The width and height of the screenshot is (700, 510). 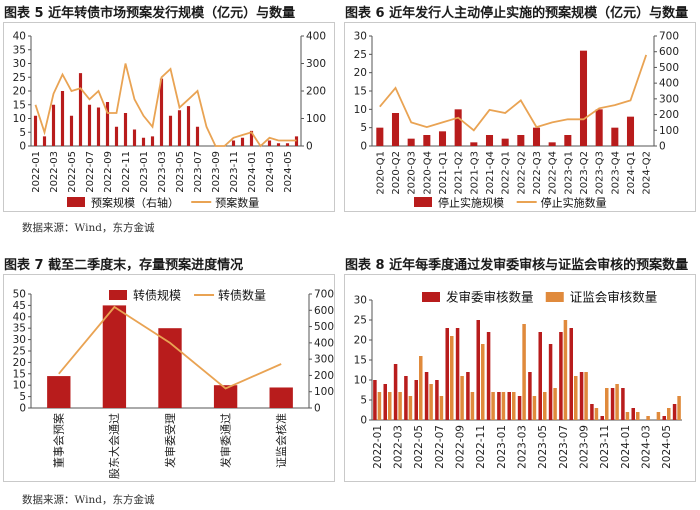 I want to click on x-tick-label: 发审委受理, so click(x=170, y=440).